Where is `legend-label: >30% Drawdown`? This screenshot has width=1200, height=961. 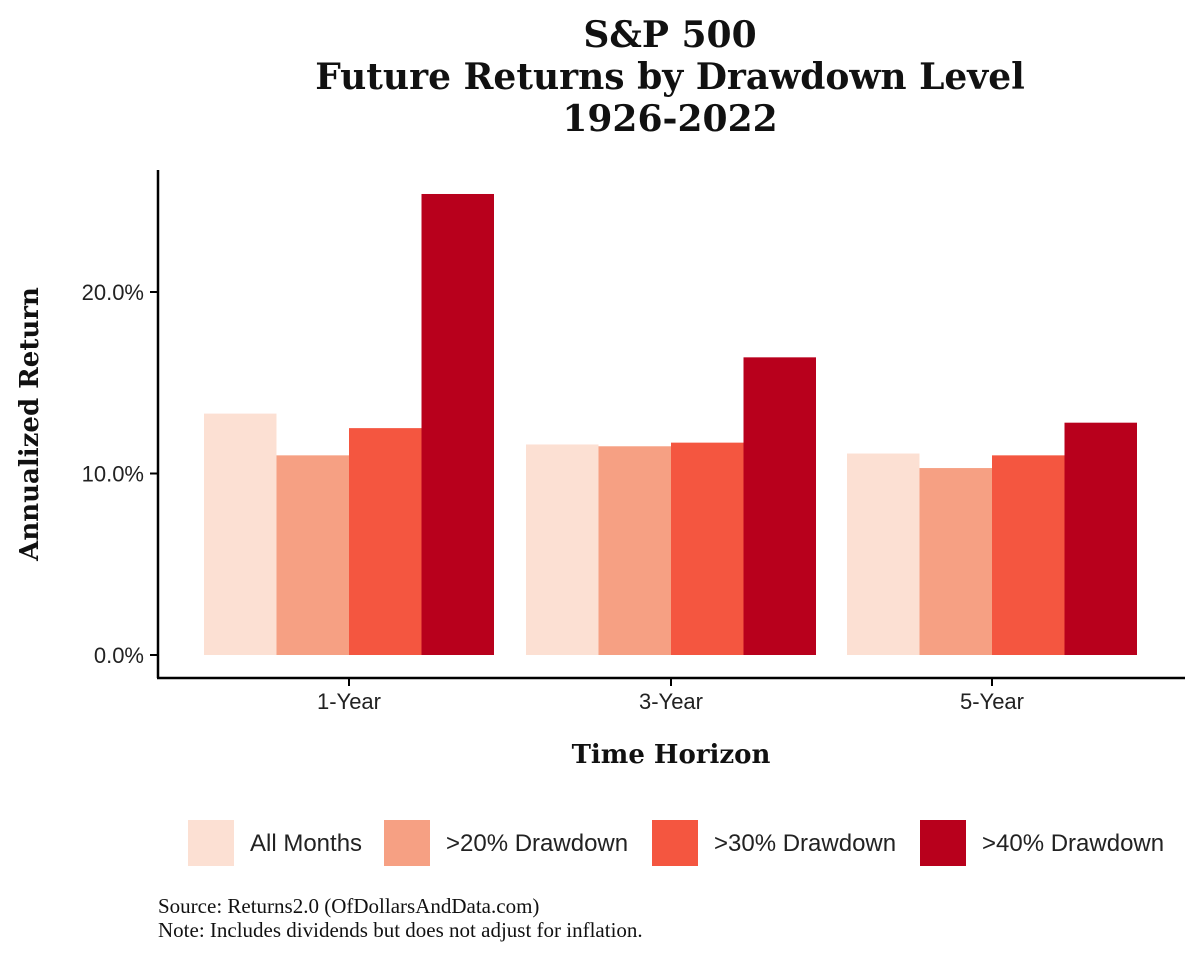 legend-label: >30% Drawdown is located at coordinates (805, 843).